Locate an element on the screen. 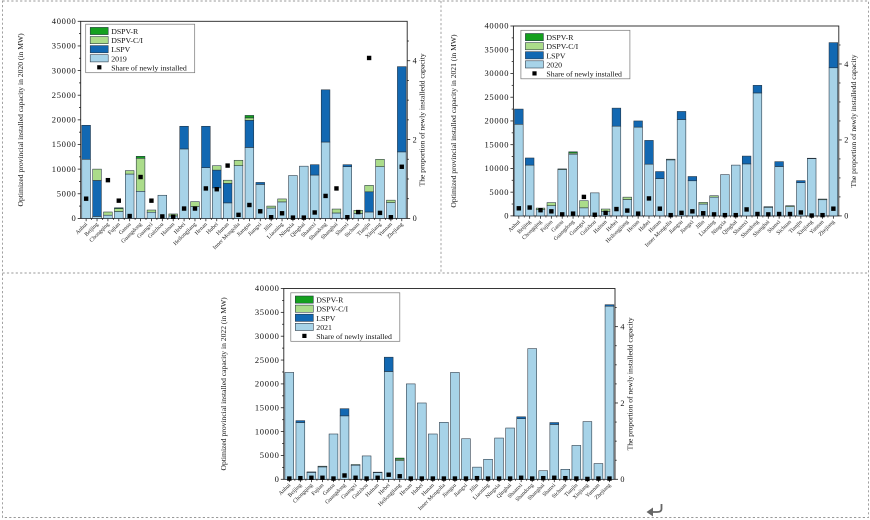 The image size is (870, 520). svg-text: 2020 is located at coordinates (554, 64).